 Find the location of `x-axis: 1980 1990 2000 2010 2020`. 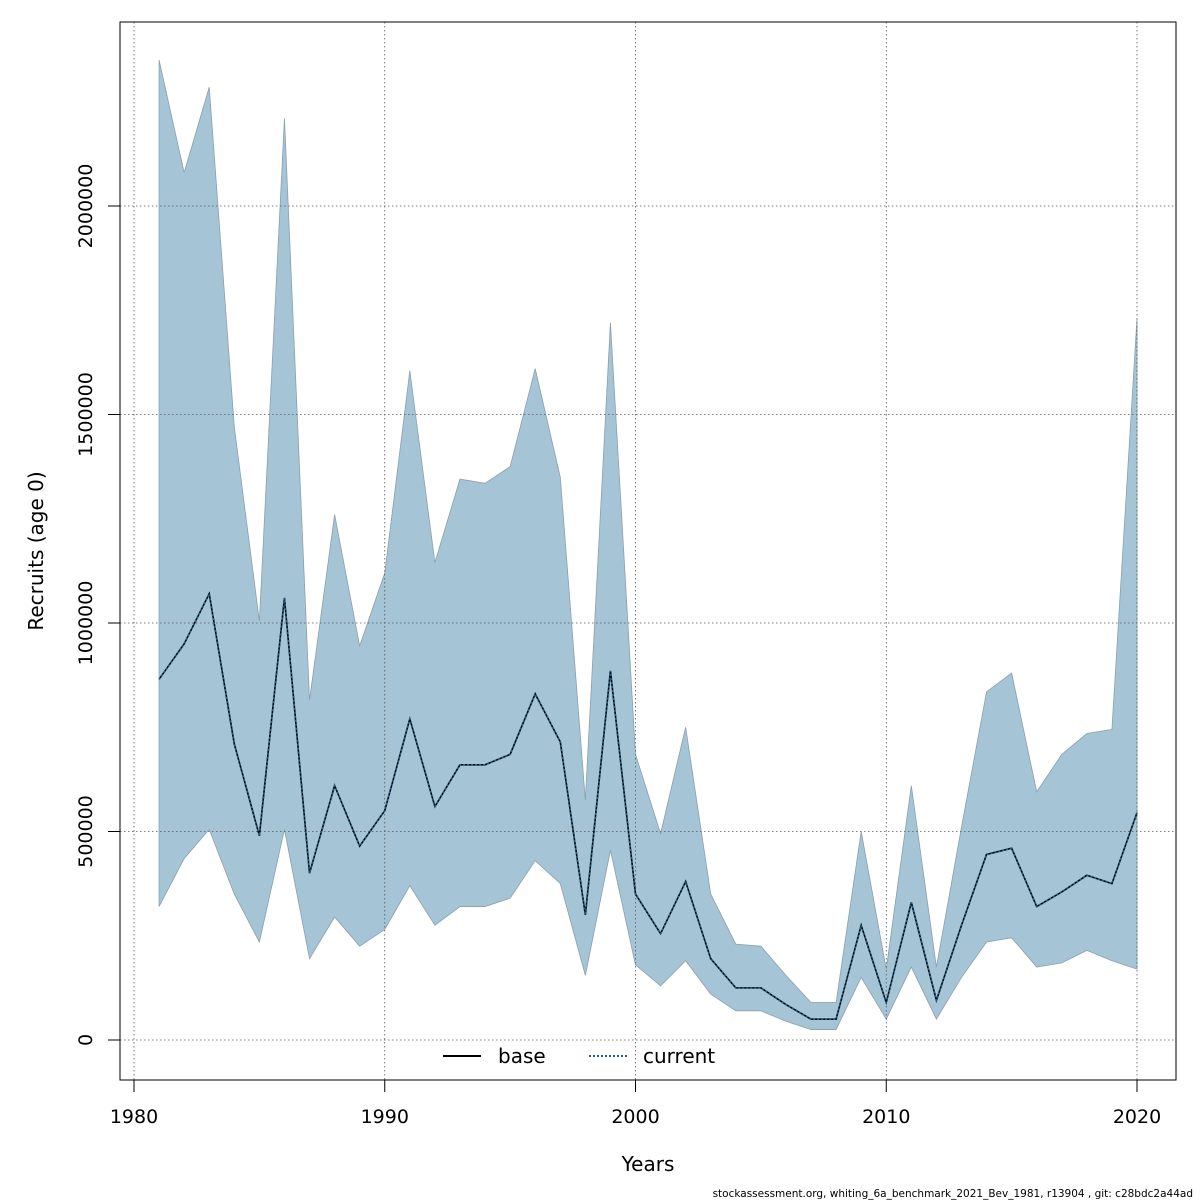

x-axis: 1980 1990 2000 2010 2020 is located at coordinates (635, 1103).